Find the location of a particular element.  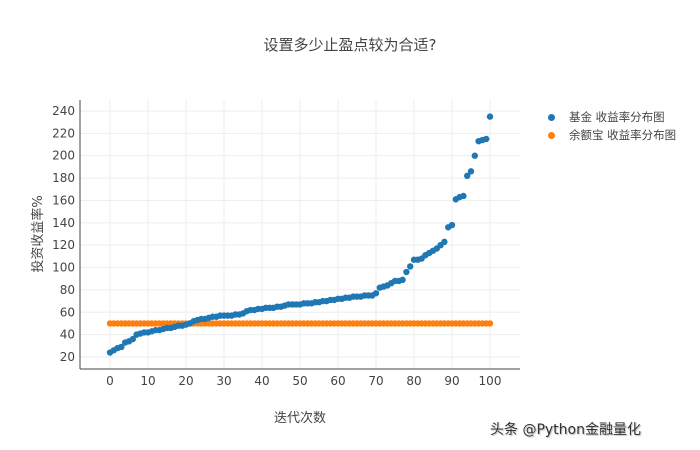

legend-label: 余额宝 收益率分布图 is located at coordinates (623, 135).